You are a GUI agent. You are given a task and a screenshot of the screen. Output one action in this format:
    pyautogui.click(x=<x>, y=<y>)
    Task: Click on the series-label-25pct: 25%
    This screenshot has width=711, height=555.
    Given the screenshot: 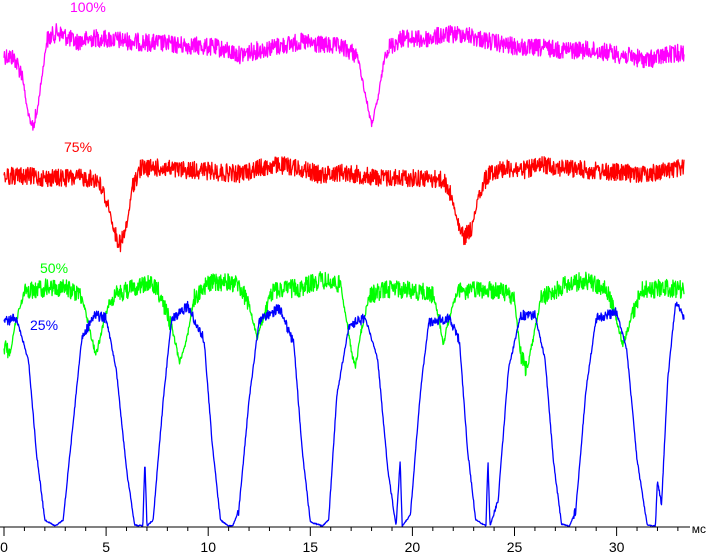 What is the action you would take?
    pyautogui.click(x=44, y=325)
    